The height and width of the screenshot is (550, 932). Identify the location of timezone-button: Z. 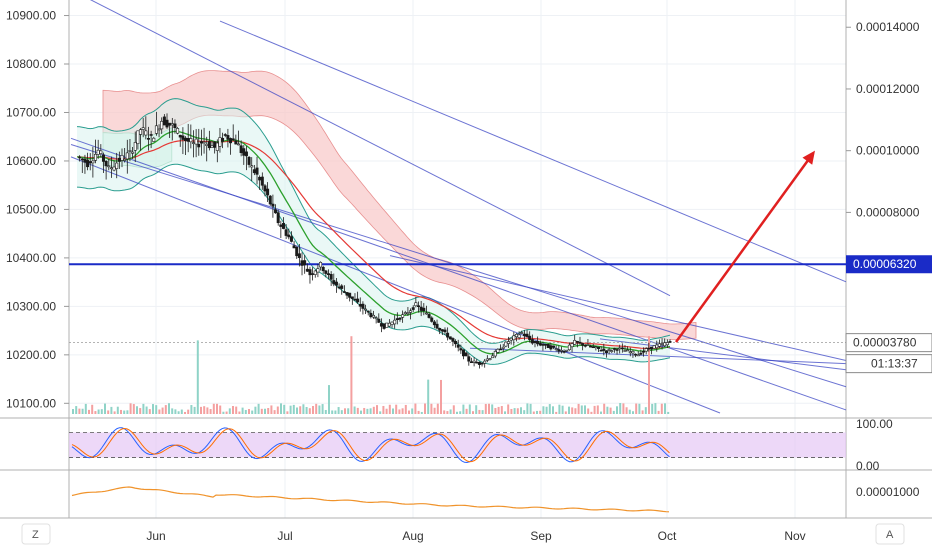
(36, 534).